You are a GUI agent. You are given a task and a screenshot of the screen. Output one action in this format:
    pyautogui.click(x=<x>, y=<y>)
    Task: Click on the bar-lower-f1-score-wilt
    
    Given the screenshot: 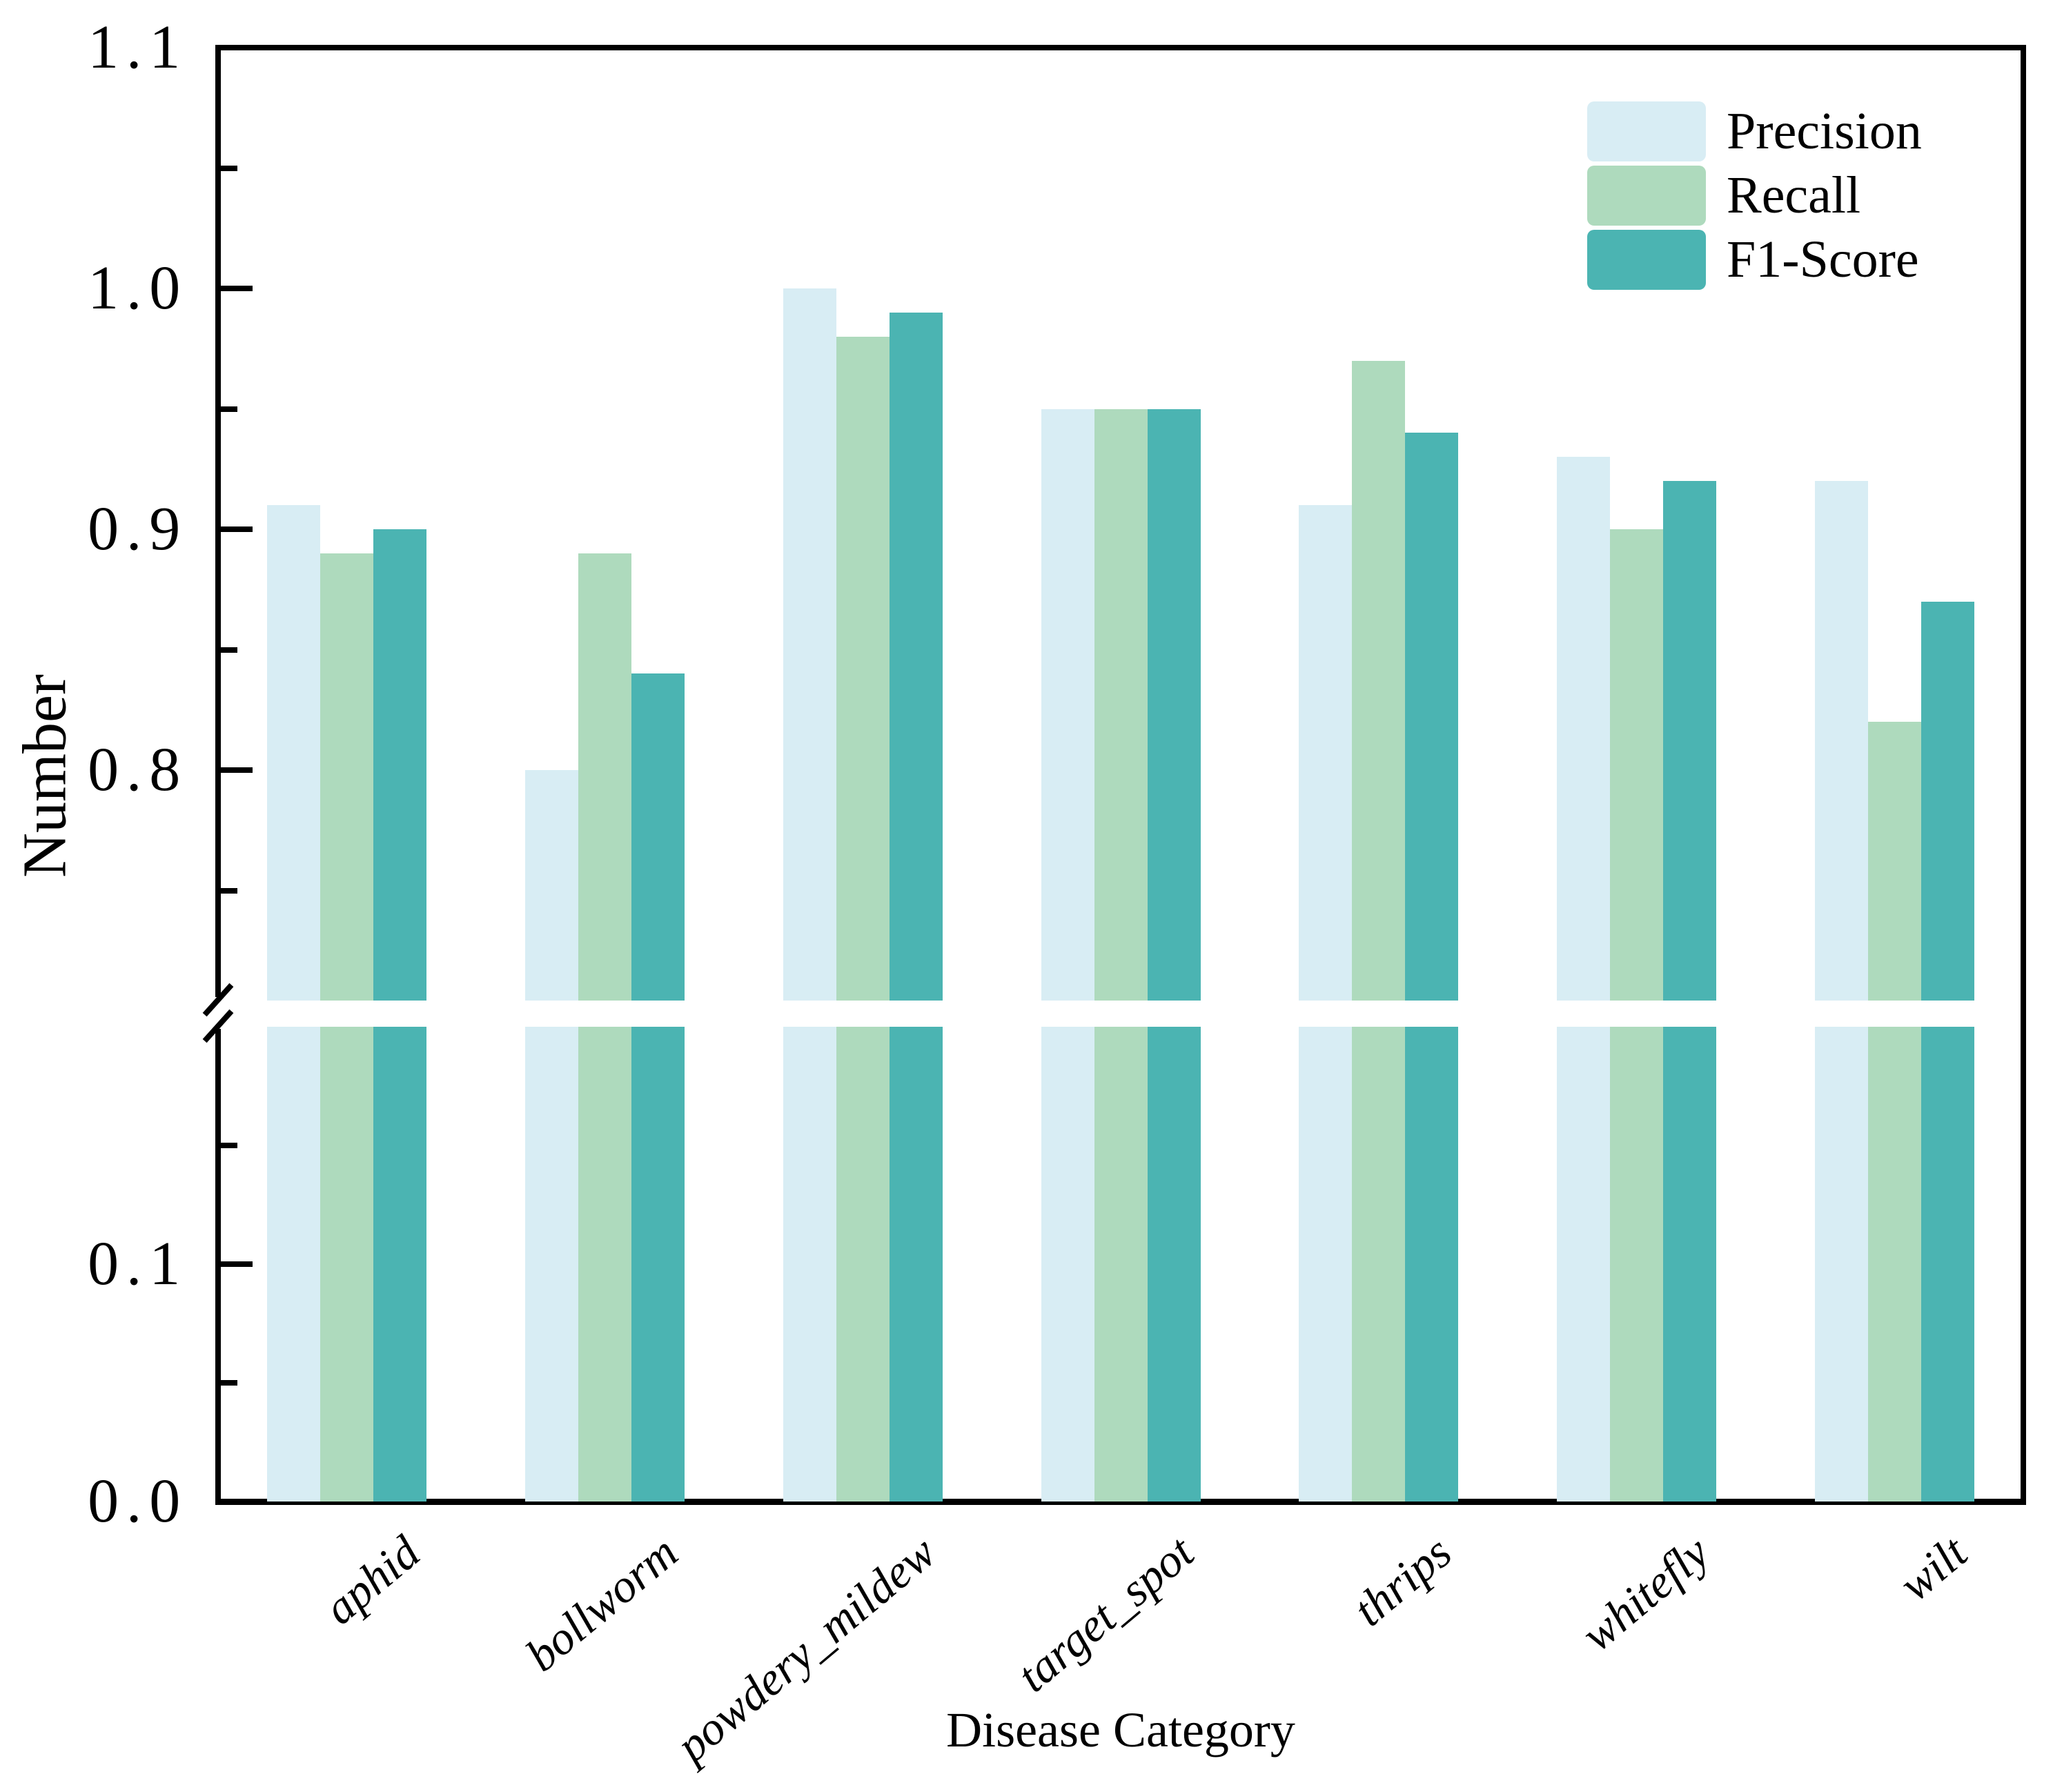 What is the action you would take?
    pyautogui.click(x=1947, y=1264)
    